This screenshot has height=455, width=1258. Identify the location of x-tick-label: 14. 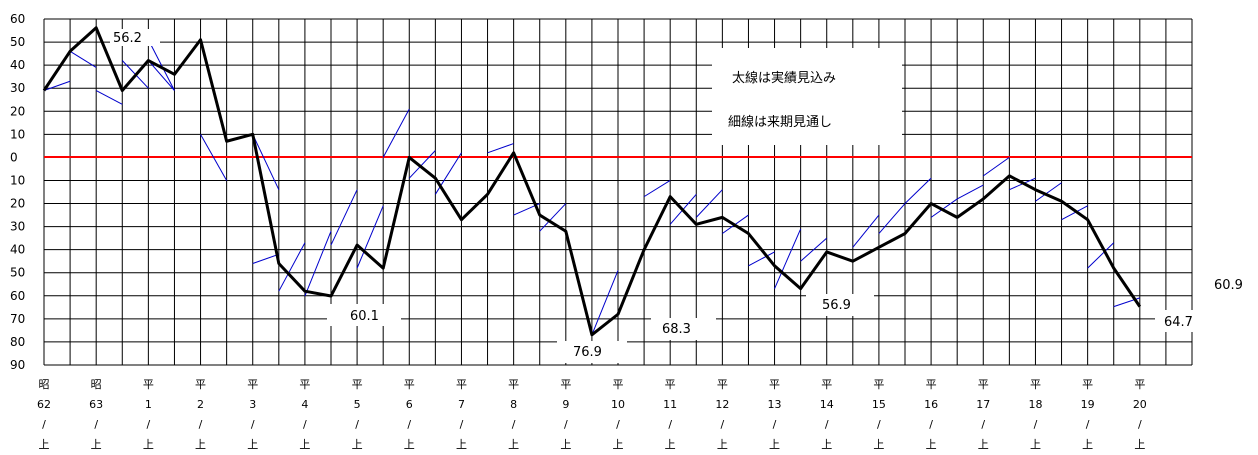
(827, 404).